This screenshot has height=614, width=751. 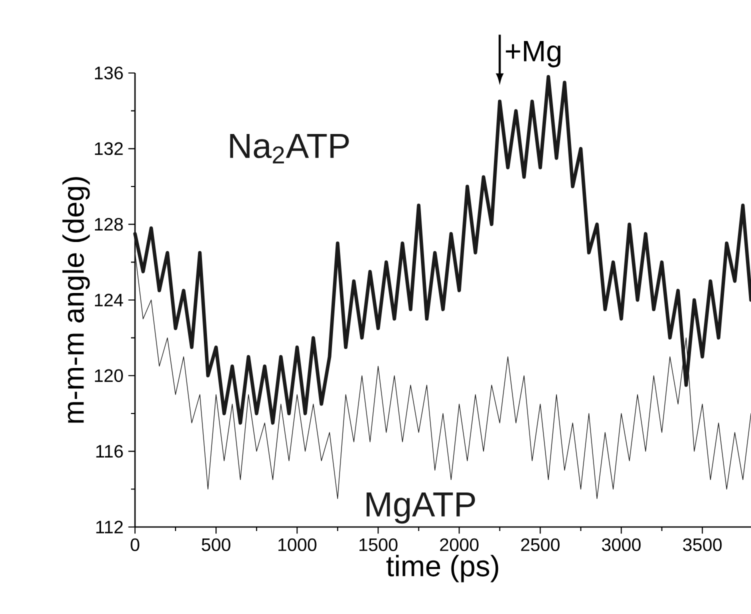 What do you see at coordinates (108, 73) in the screenshot?
I see `y-tick-label: 136` at bounding box center [108, 73].